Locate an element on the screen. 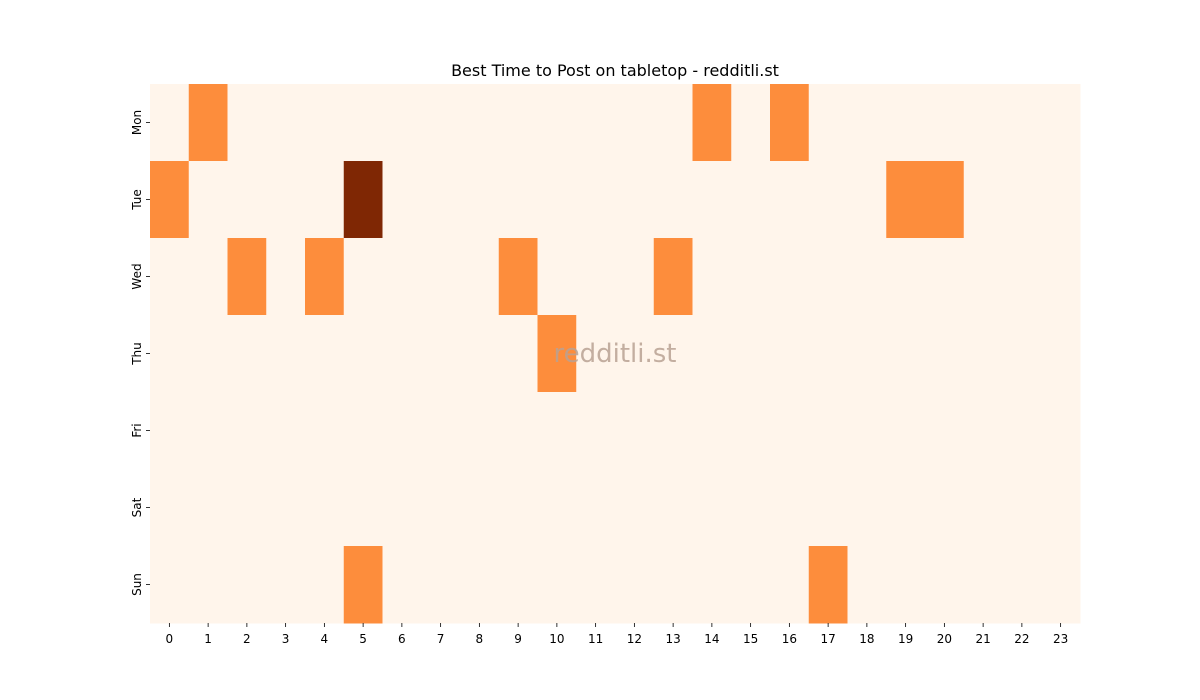 The width and height of the screenshot is (1200, 700). x-tick-label: 20 is located at coordinates (944, 639).